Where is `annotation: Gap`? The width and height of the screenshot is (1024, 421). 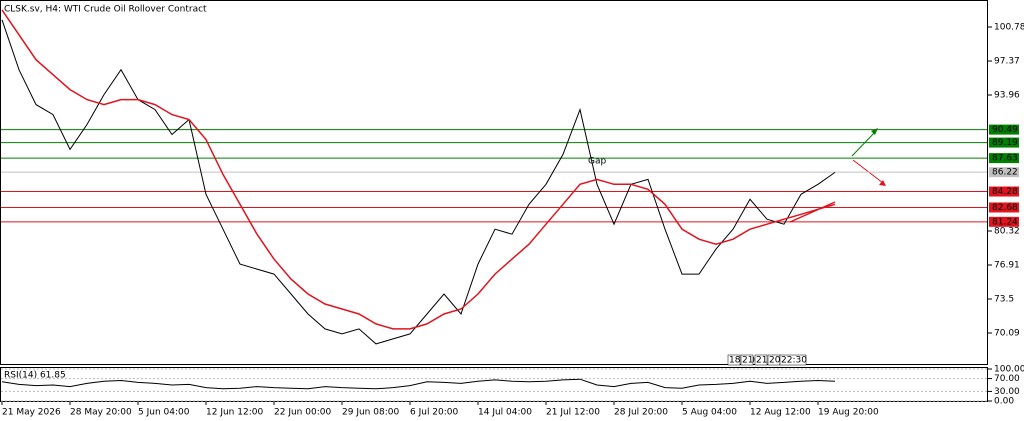
annotation: Gap is located at coordinates (597, 162).